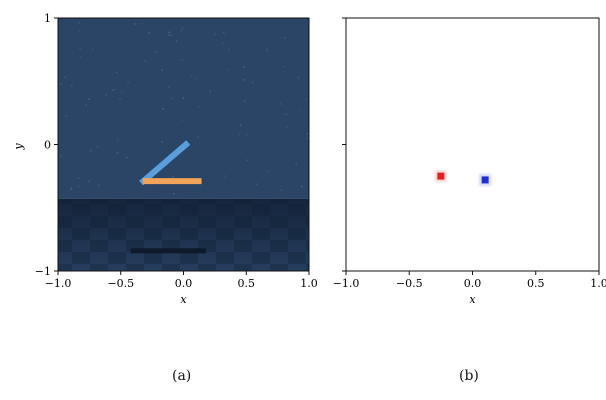  What do you see at coordinates (183, 234) in the screenshot?
I see `scene-floor-shade` at bounding box center [183, 234].